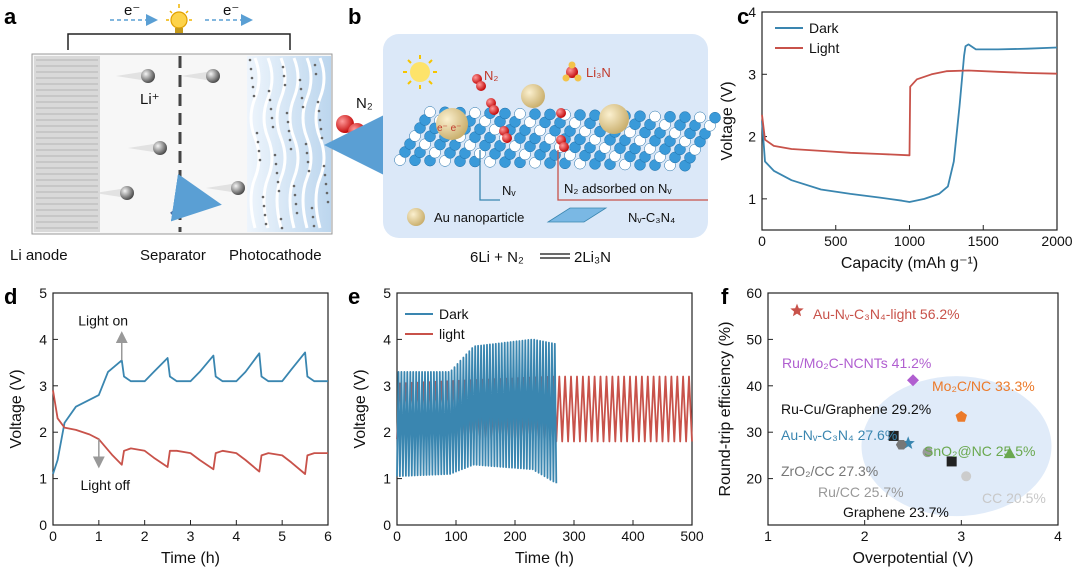 The image size is (1080, 575). I want to click on y-axis-label: Round-trip efficiency (%), so click(725, 409).